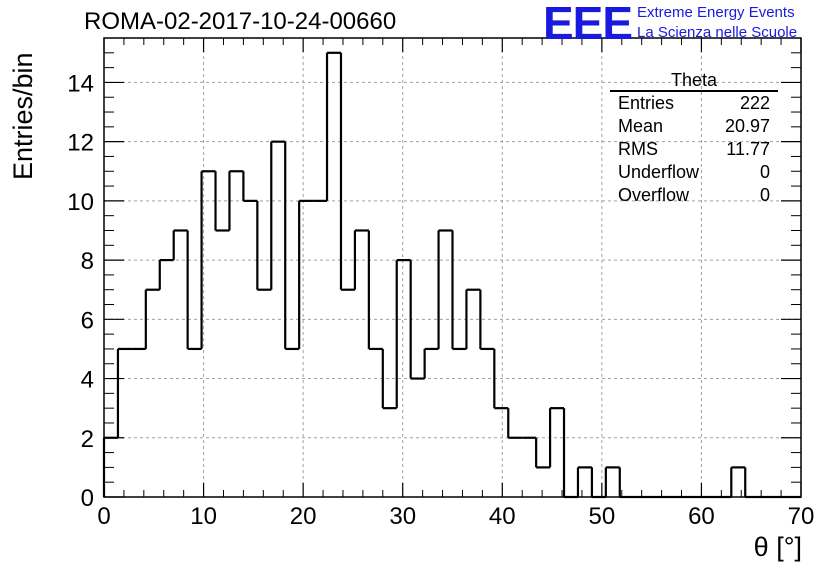 This screenshot has width=836, height=572. I want to click on stats-label: Mean, so click(641, 126).